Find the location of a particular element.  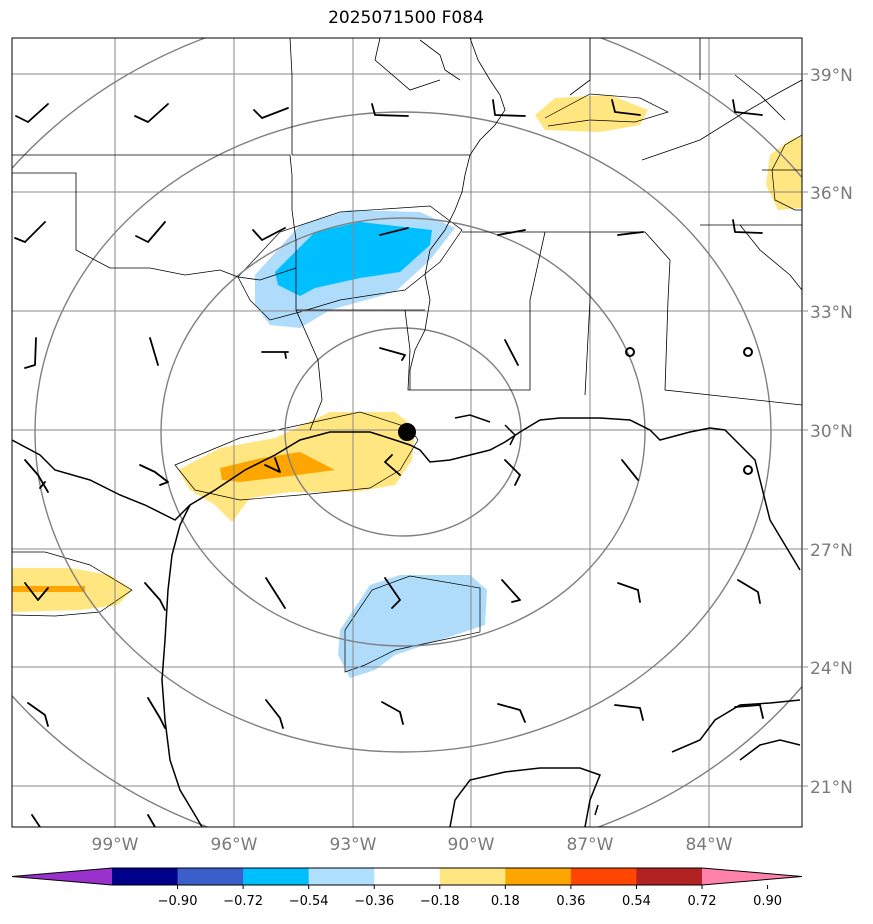

positive-anomaly-east is located at coordinates (784, 172).